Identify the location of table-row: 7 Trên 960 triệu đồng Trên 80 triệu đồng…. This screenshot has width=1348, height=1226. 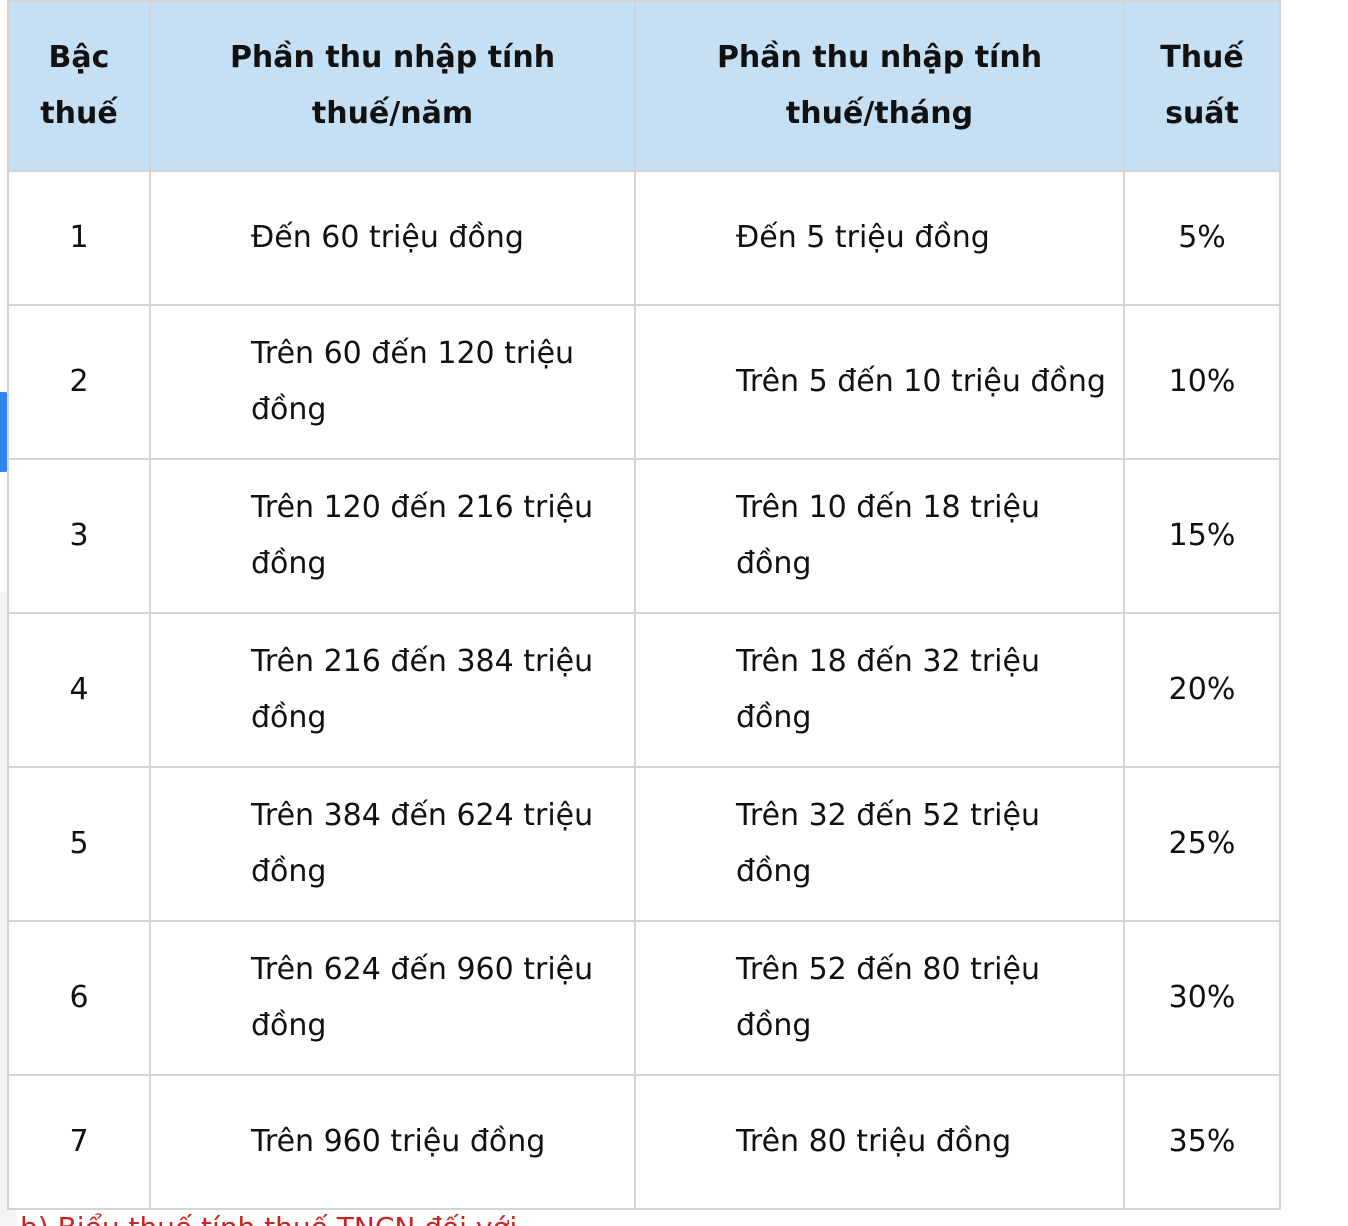
(644, 1142).